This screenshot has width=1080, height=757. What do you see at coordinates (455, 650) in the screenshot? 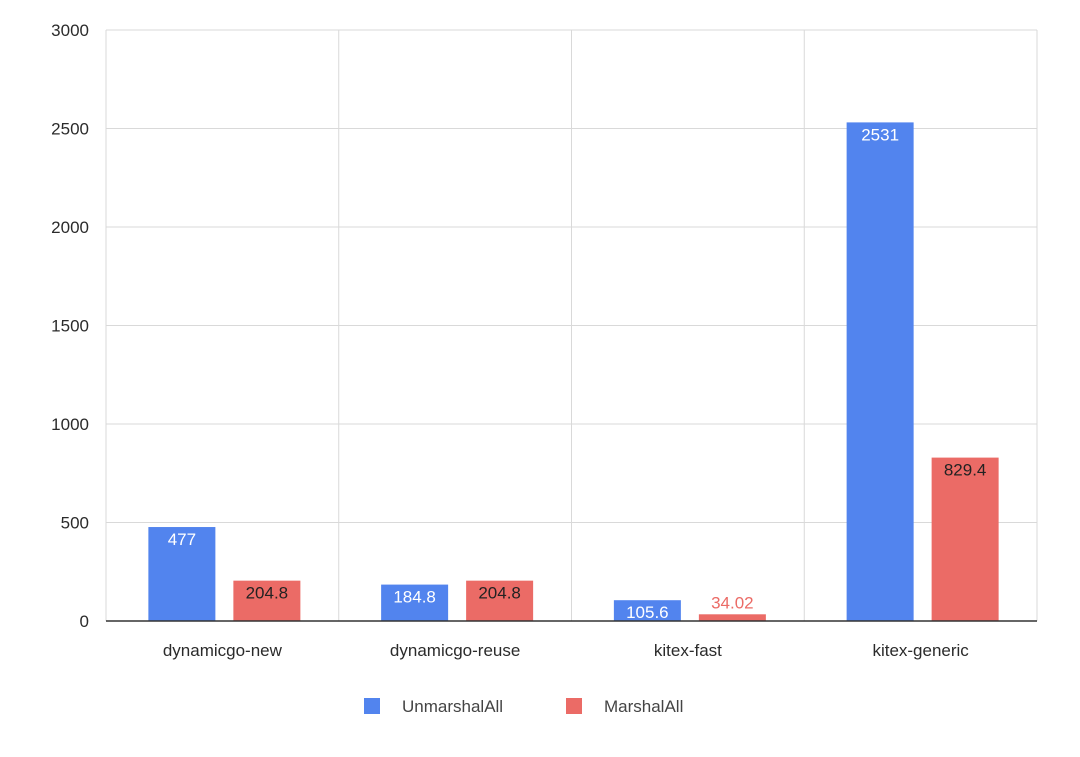
I see `x-tick-label: dynamicgo-reuse` at bounding box center [455, 650].